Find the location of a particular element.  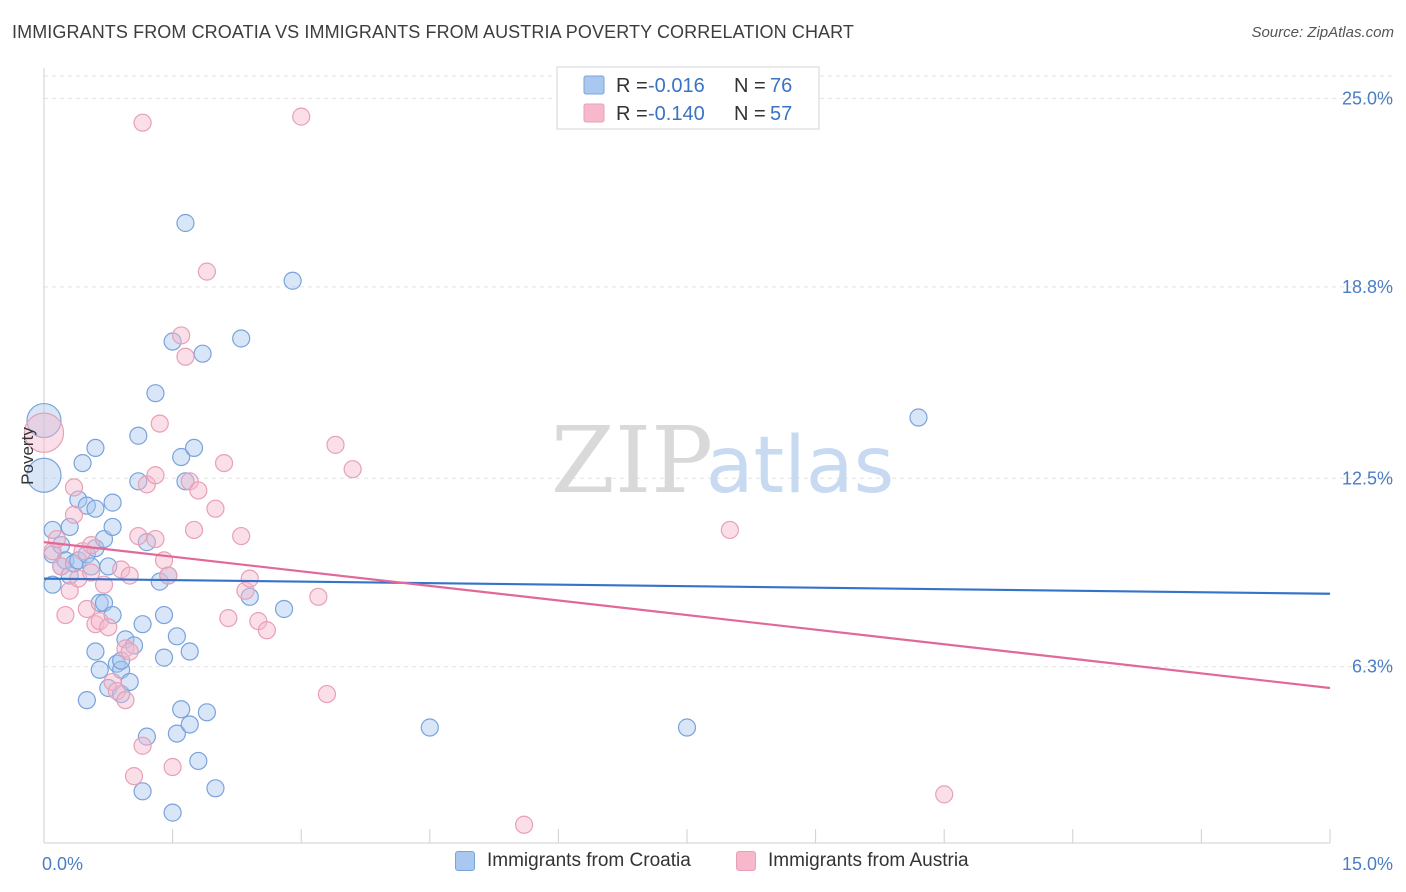

y-axis-label: Poverty is located at coordinates (27, 456).